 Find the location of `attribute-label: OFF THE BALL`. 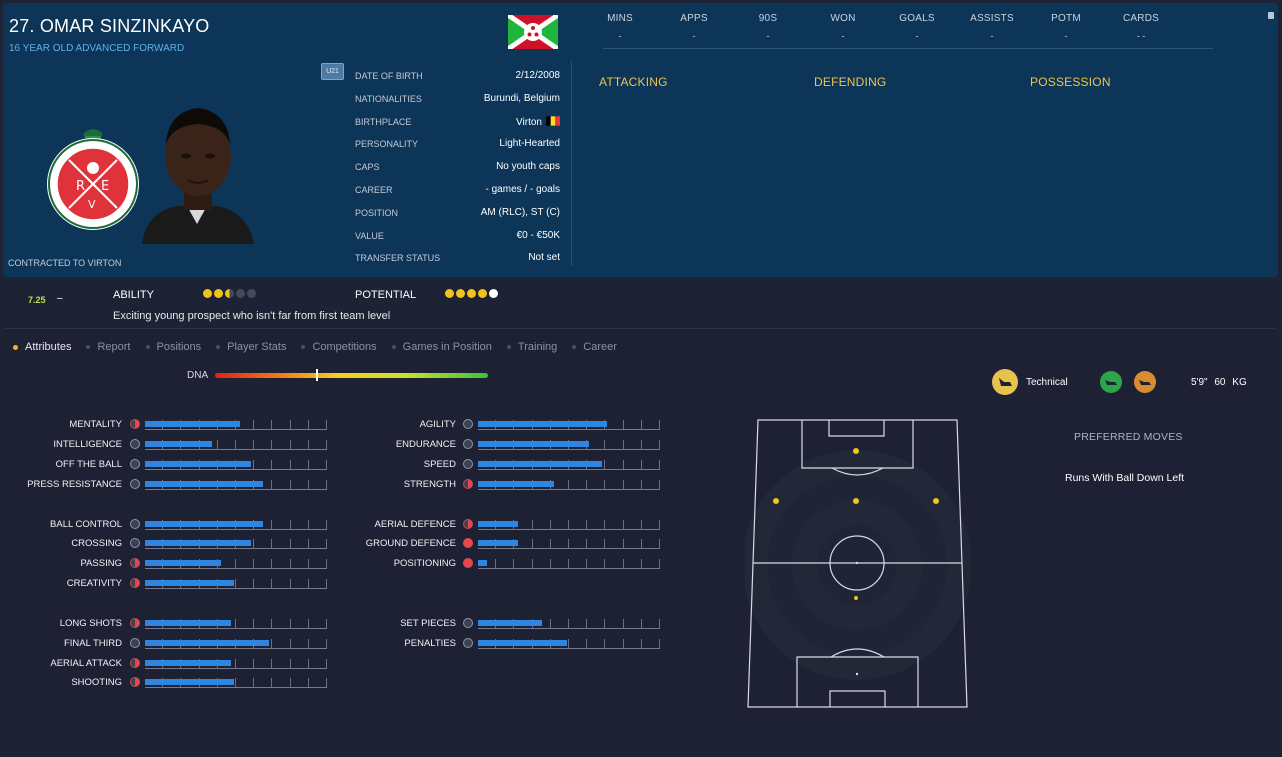

attribute-label: OFF THE BALL is located at coordinates (88, 464).